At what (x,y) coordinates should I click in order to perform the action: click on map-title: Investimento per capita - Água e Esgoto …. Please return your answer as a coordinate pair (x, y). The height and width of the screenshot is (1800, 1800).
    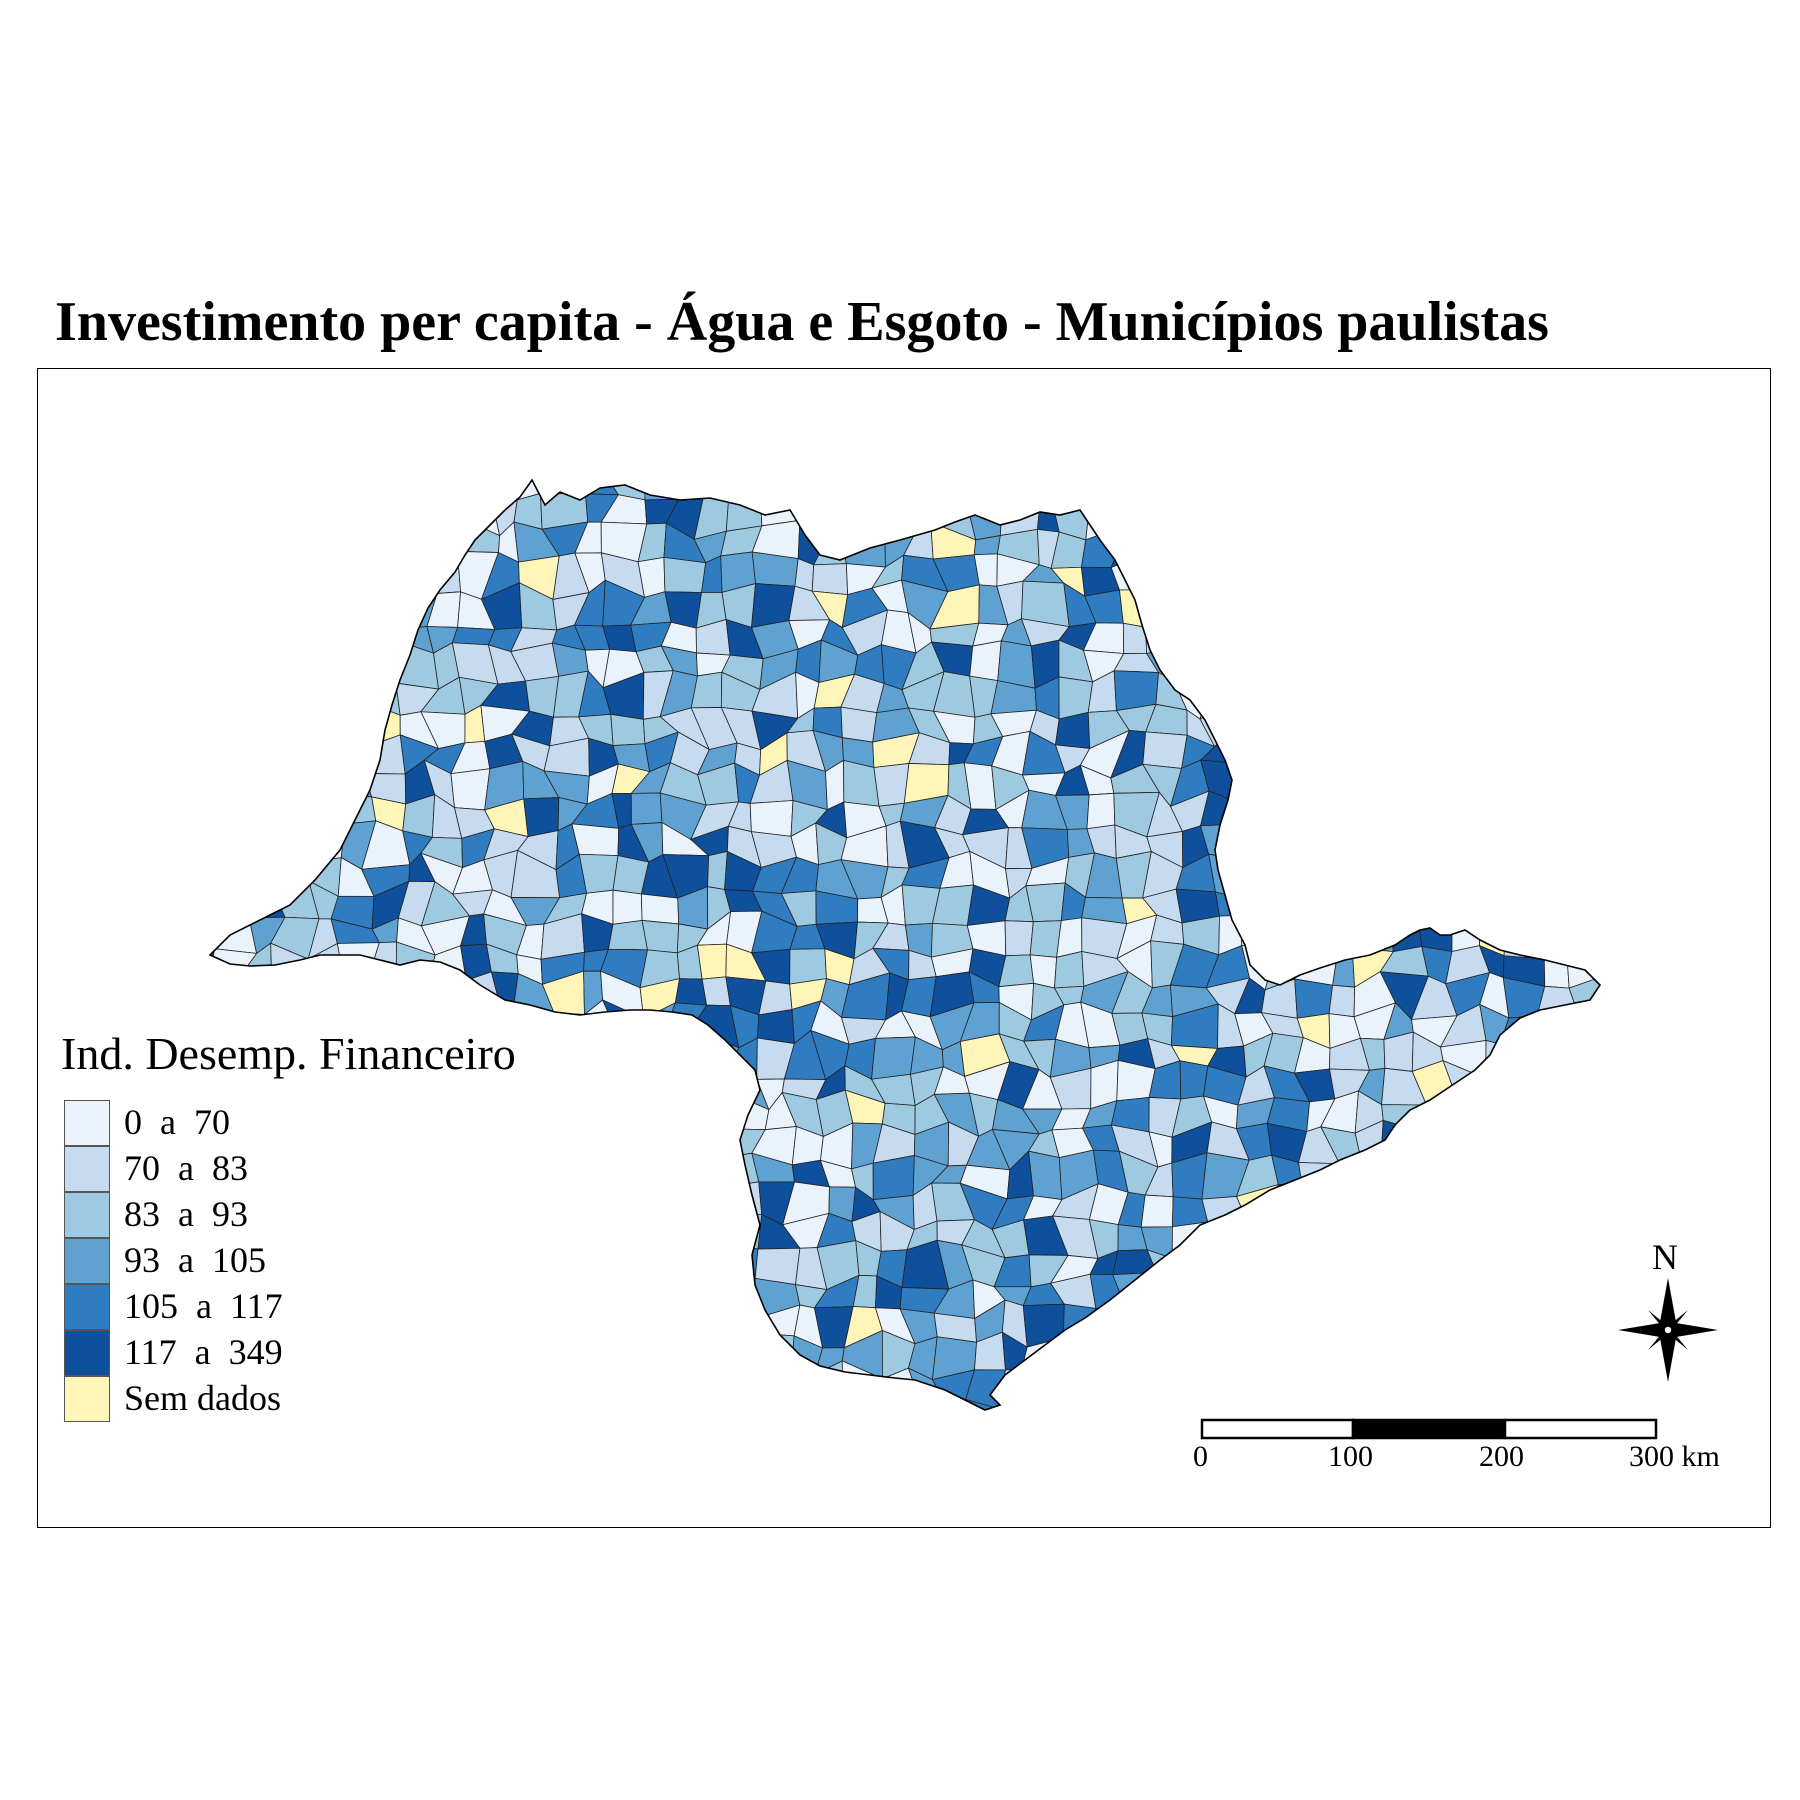
    Looking at the image, I should click on (802, 322).